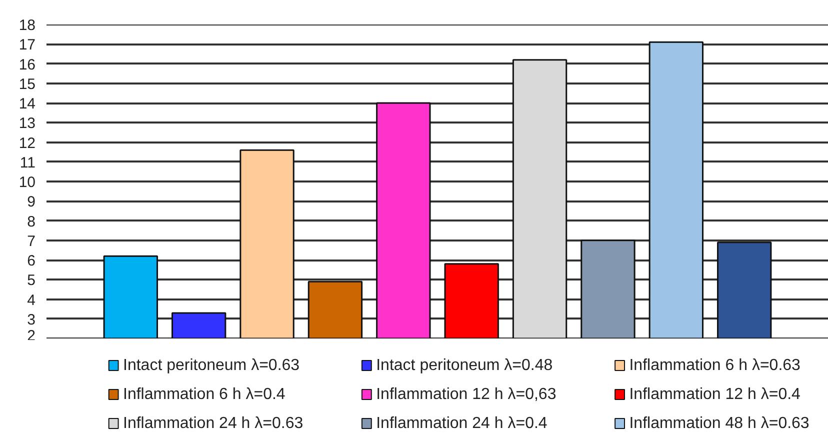 The height and width of the screenshot is (438, 828). What do you see at coordinates (27, 65) in the screenshot?
I see `y-tick-label: 16` at bounding box center [27, 65].